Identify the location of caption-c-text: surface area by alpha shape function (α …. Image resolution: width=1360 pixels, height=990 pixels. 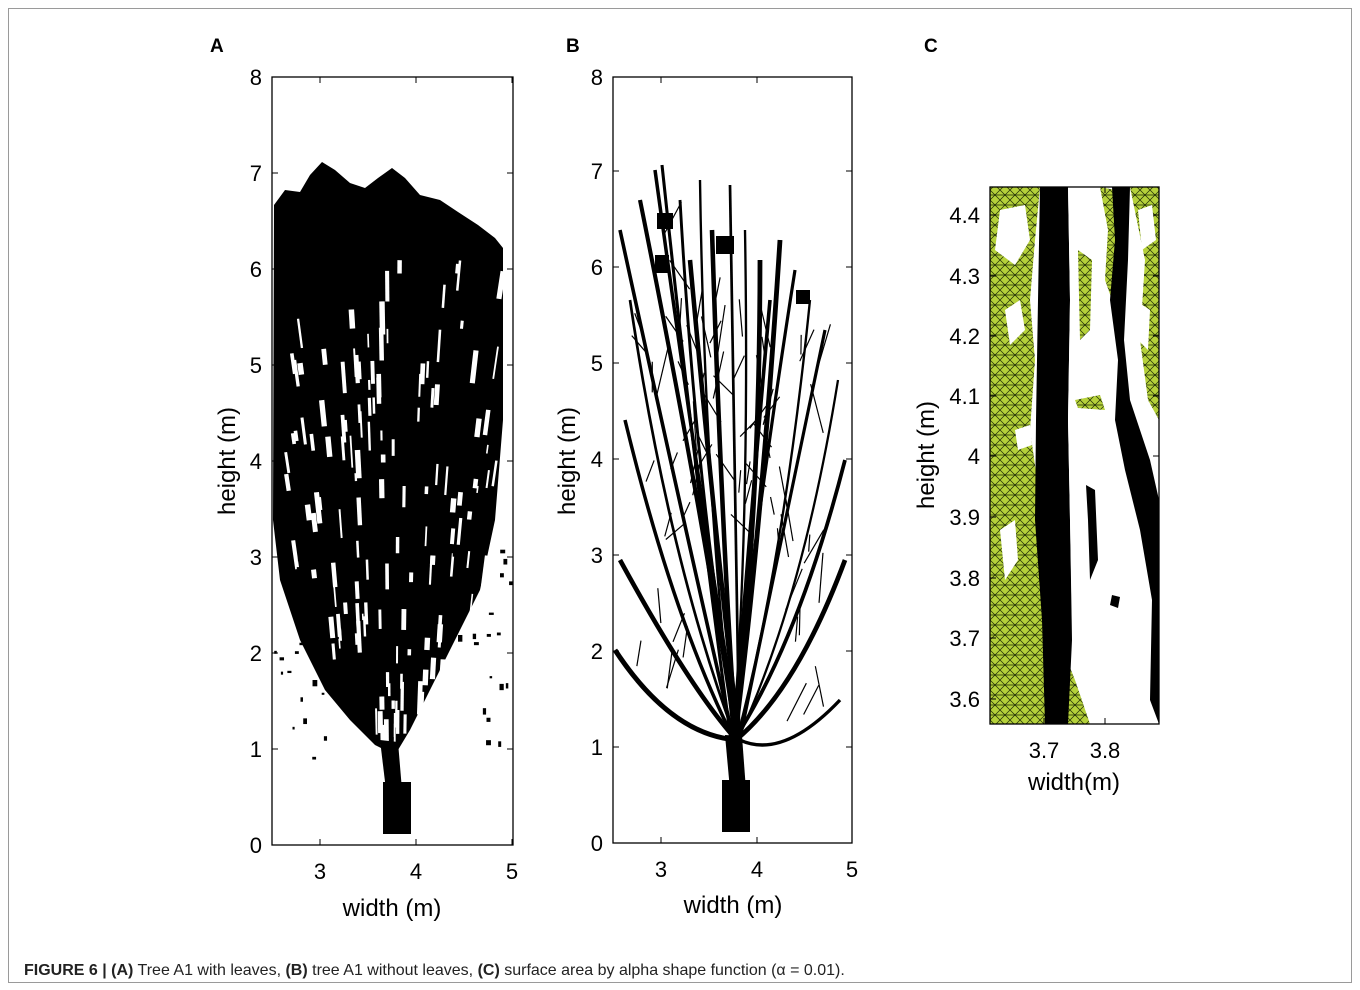
(672, 970).